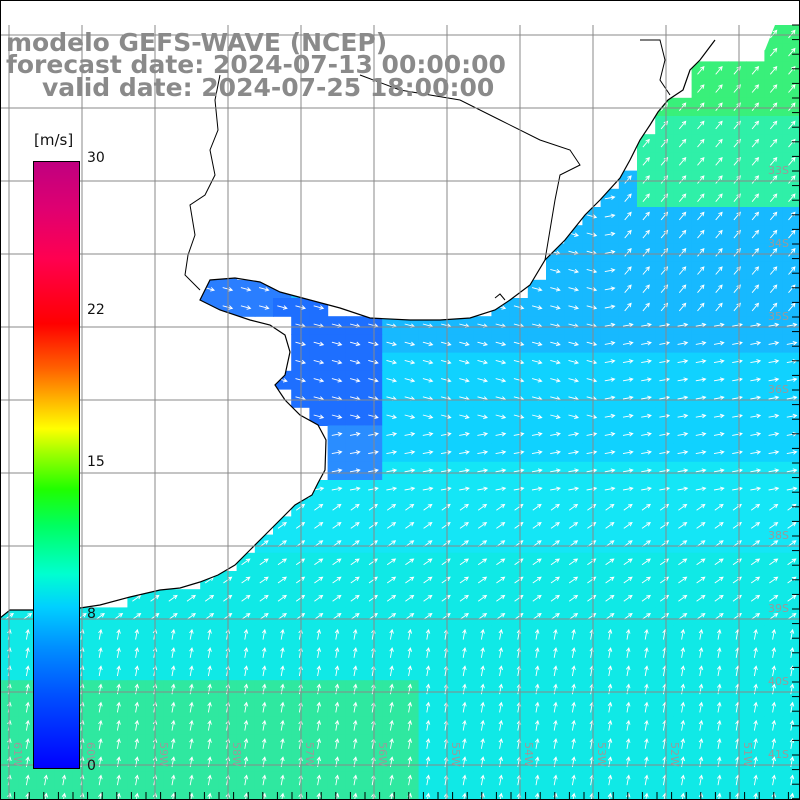 This screenshot has height=800, width=800. What do you see at coordinates (163, 754) in the screenshot?
I see `longitude-label: 59W` at bounding box center [163, 754].